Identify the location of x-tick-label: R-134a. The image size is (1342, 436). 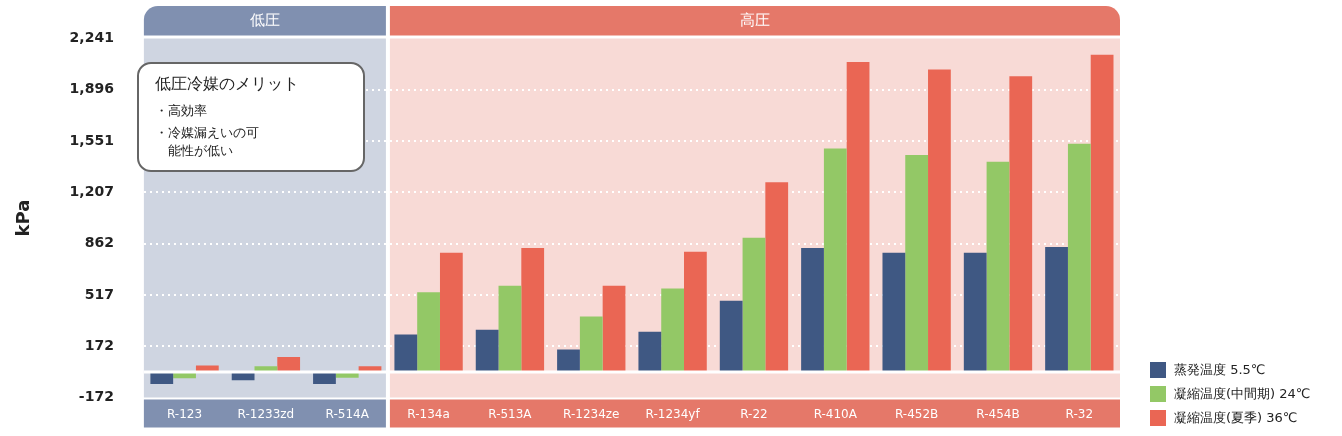
(428, 413).